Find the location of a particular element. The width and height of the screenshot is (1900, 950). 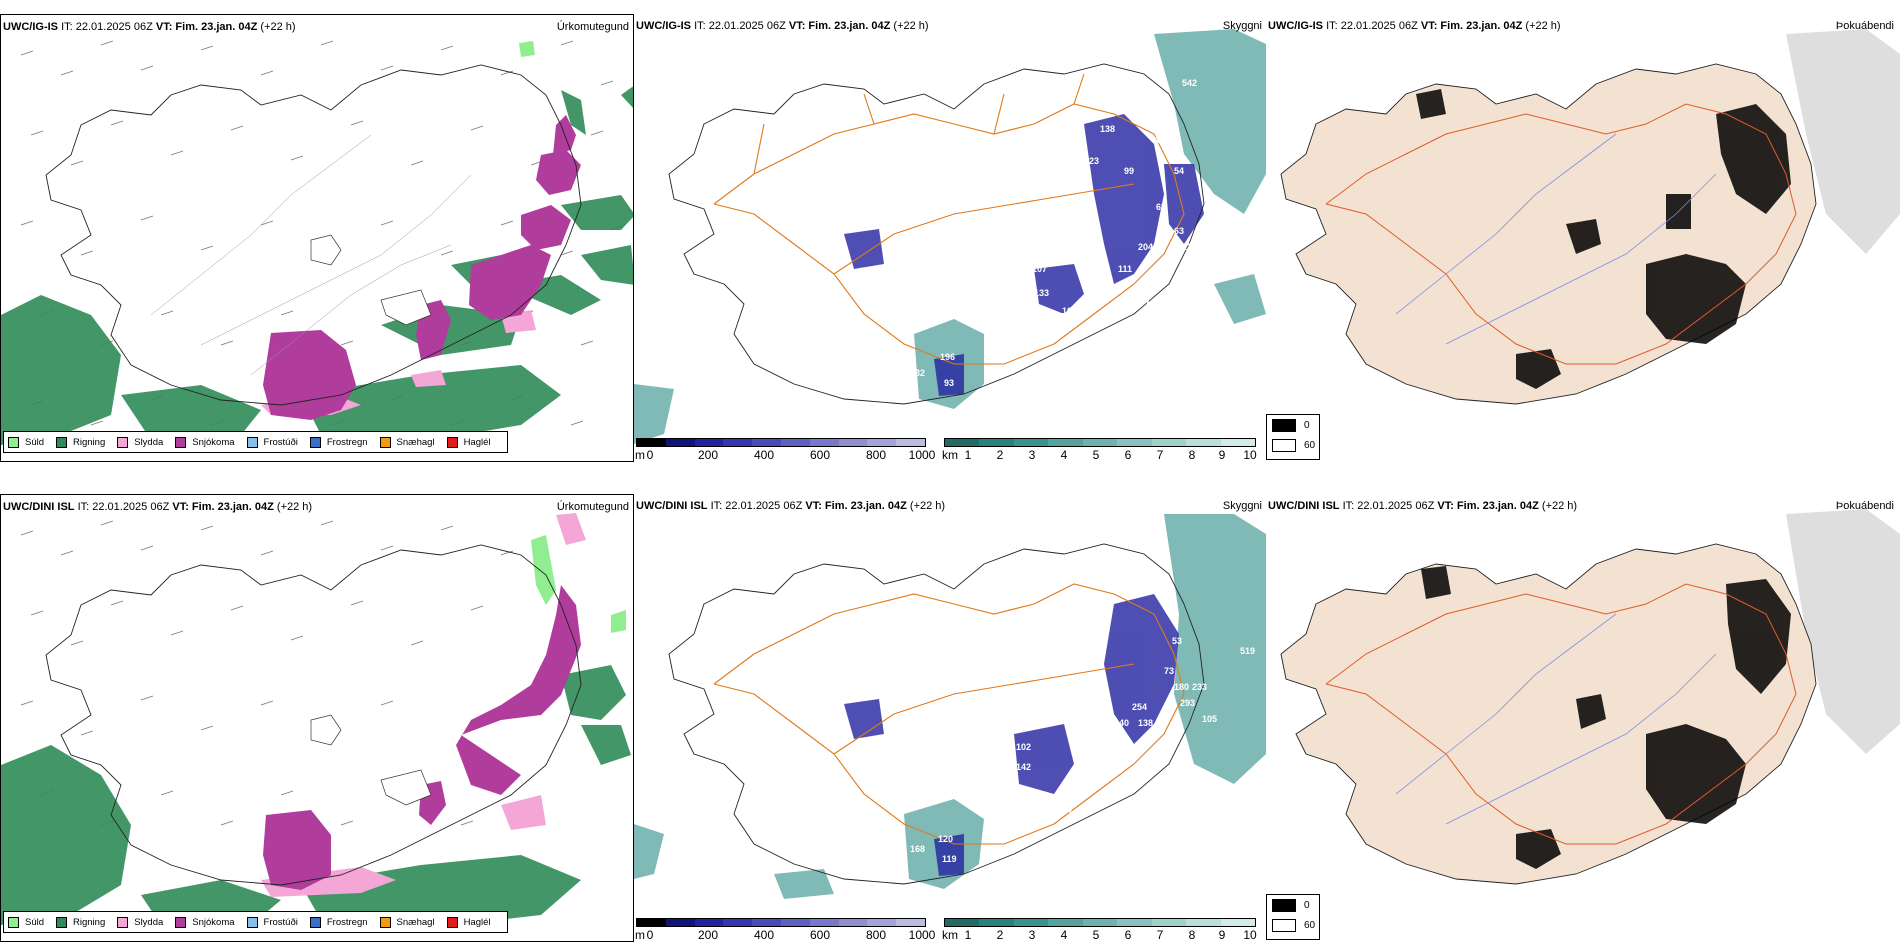

tick-label: 1000 is located at coordinates (922, 455).